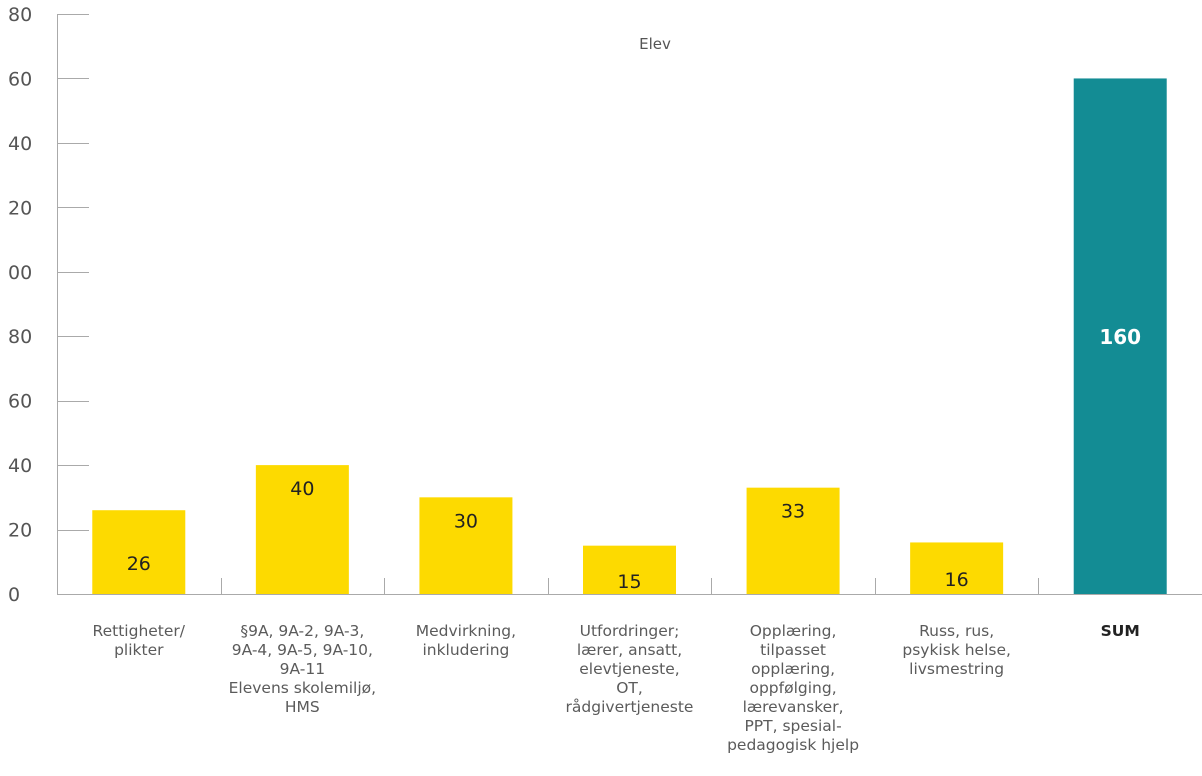 The height and width of the screenshot is (776, 1202). I want to click on x-category-label-line: Russ, rus,, so click(957, 631).